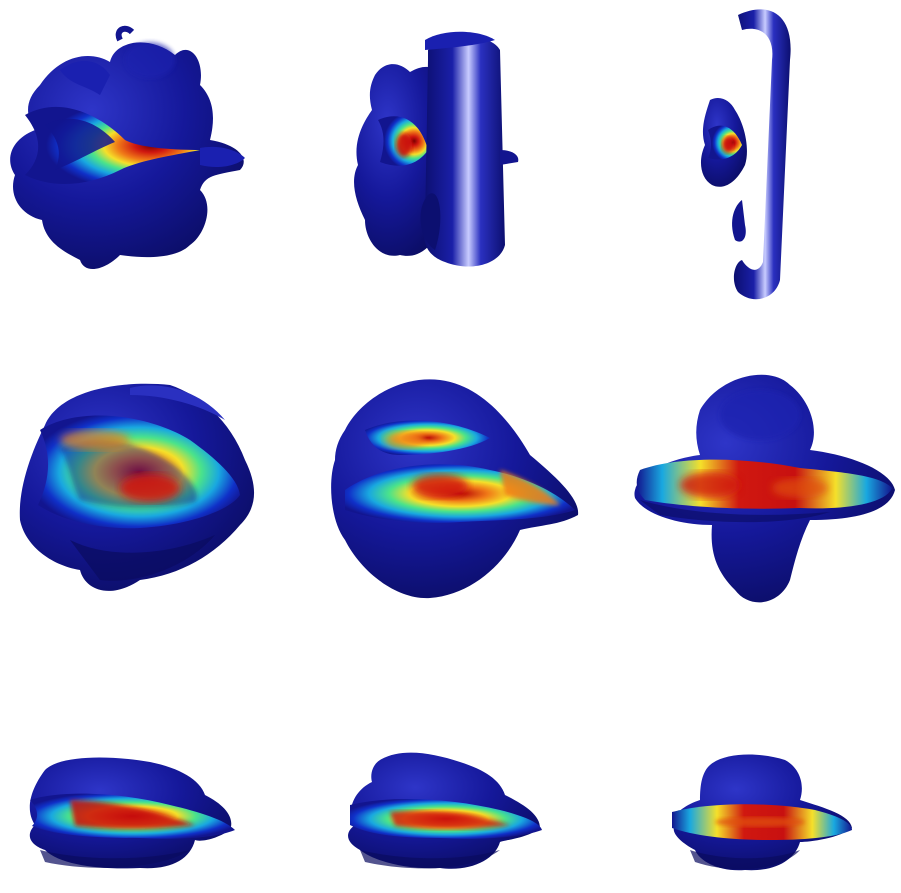  What do you see at coordinates (132, 813) in the screenshot?
I see `panel-r3c1-flat-slice` at bounding box center [132, 813].